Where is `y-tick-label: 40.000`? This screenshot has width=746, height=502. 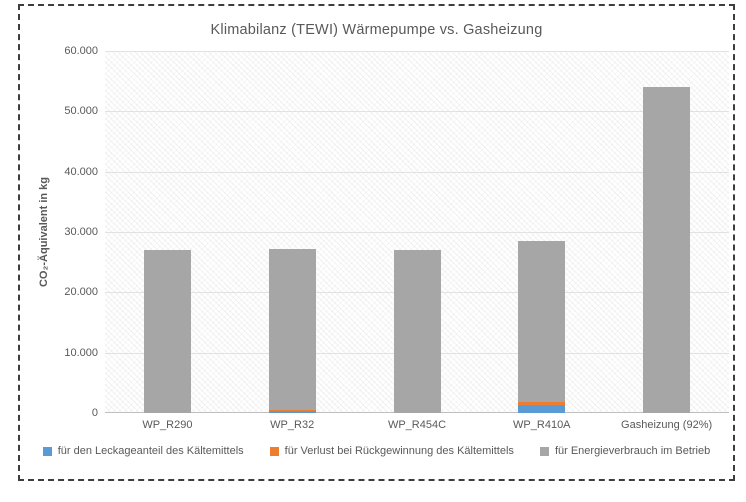
y-tick-label: 40.000 is located at coordinates (81, 171).